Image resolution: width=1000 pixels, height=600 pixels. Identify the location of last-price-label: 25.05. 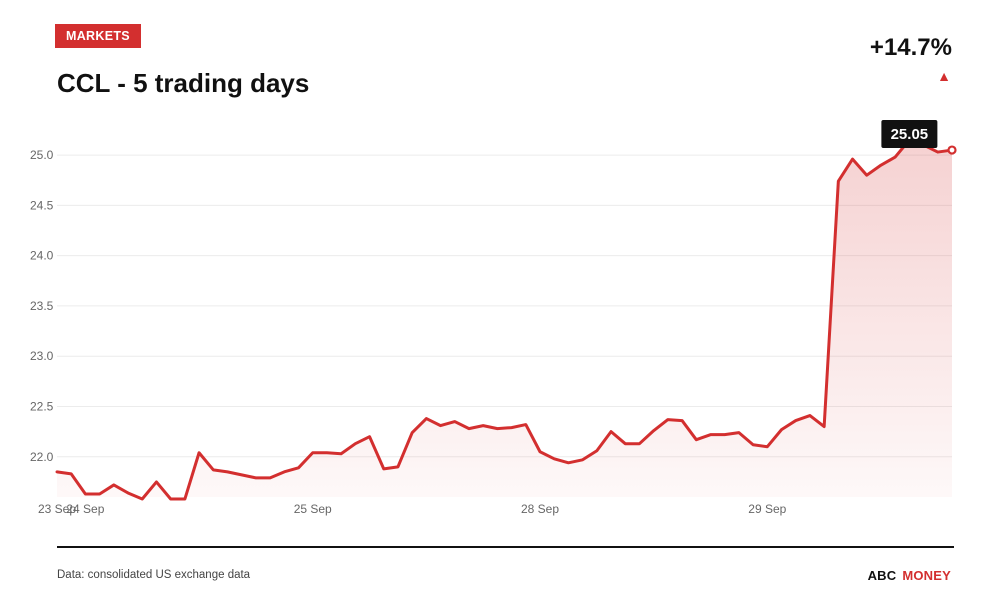
(910, 134).